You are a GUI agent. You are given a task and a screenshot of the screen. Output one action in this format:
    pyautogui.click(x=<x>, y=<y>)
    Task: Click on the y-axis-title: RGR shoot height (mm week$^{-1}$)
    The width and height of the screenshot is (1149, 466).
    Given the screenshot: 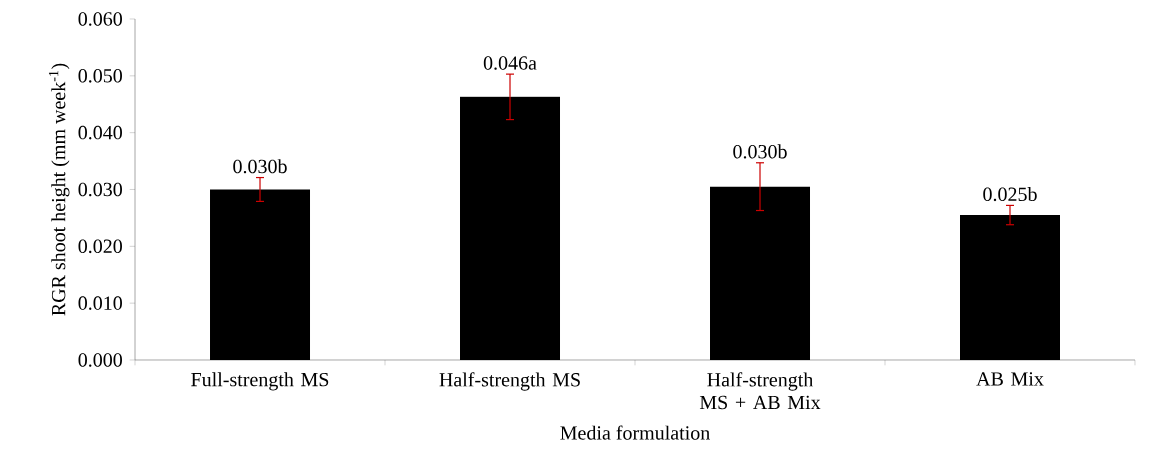 What is the action you would take?
    pyautogui.click(x=59, y=189)
    